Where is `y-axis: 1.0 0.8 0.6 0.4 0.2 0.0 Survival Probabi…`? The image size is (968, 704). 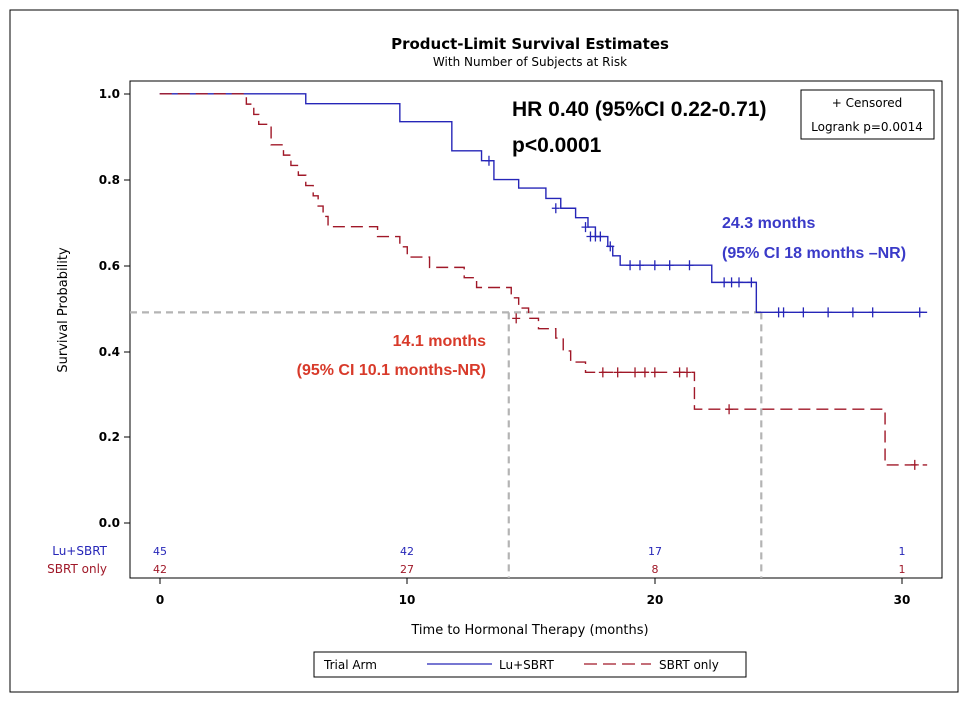
y-axis: 1.0 0.8 0.6 0.4 0.2 0.0 Survival Probabi… is located at coordinates (93, 308).